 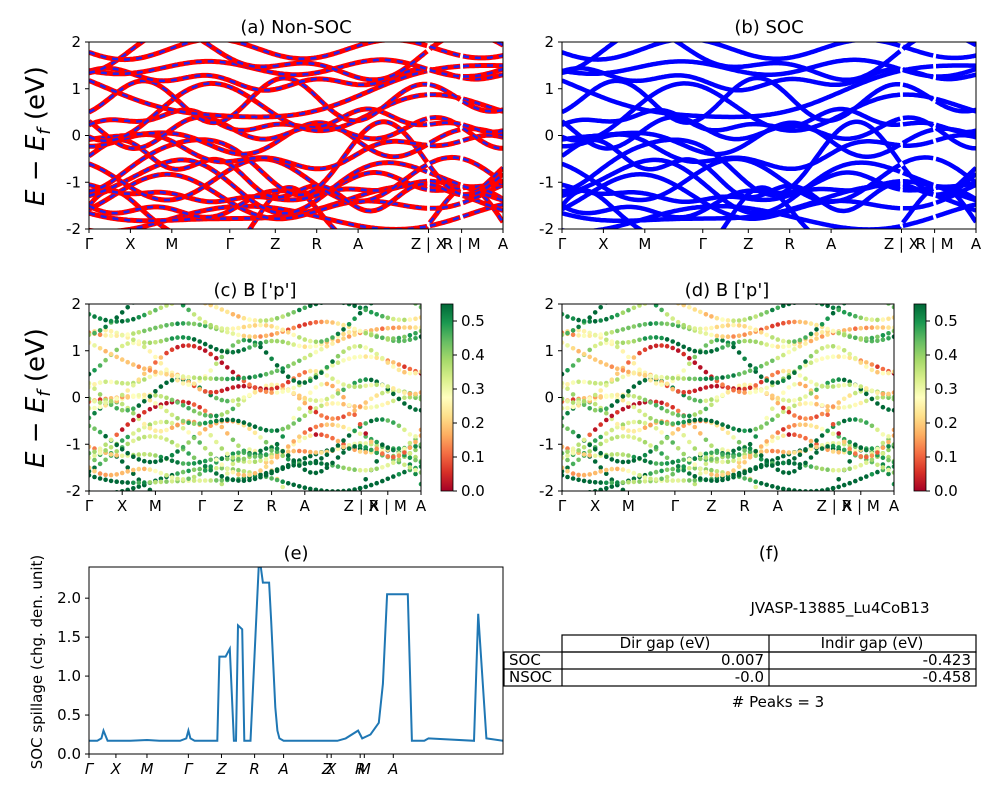 What do you see at coordinates (749, 677) in the screenshot?
I see `table-row-nsoc-dir: -0.0` at bounding box center [749, 677].